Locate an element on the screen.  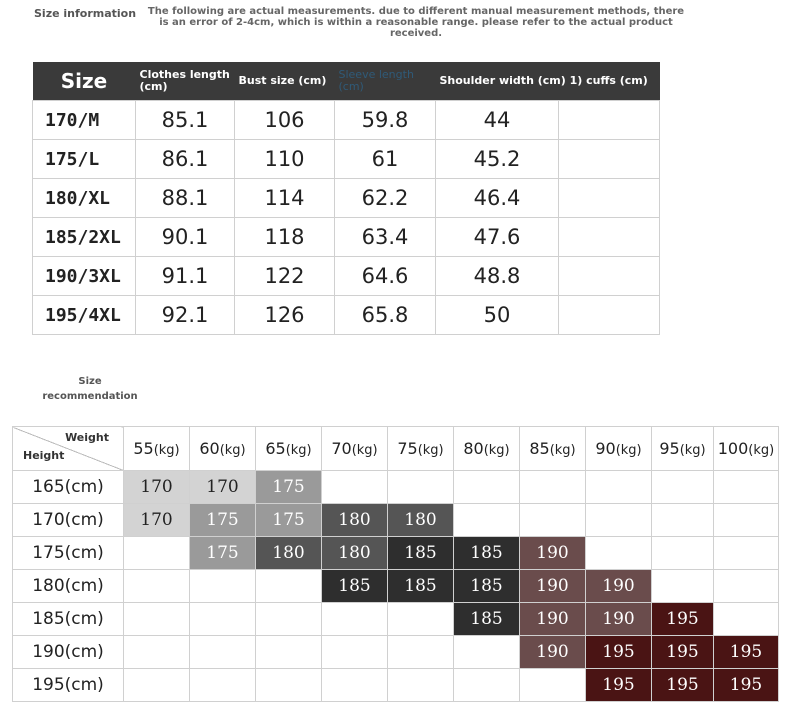
corner-cell: Weight Height is located at coordinates (68, 448).